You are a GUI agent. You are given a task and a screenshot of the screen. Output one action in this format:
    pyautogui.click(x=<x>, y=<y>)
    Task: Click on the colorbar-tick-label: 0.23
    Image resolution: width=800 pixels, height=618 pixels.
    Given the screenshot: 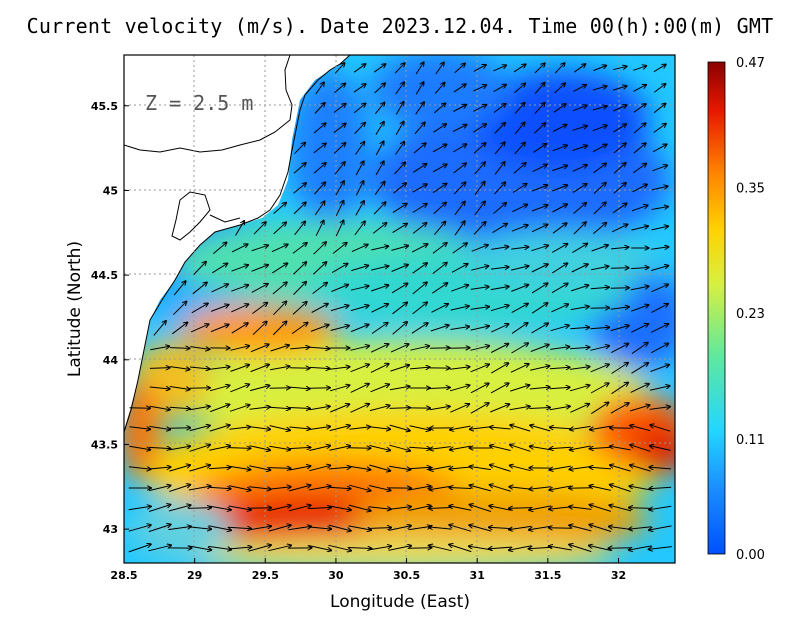 What is the action you would take?
    pyautogui.click(x=750, y=314)
    